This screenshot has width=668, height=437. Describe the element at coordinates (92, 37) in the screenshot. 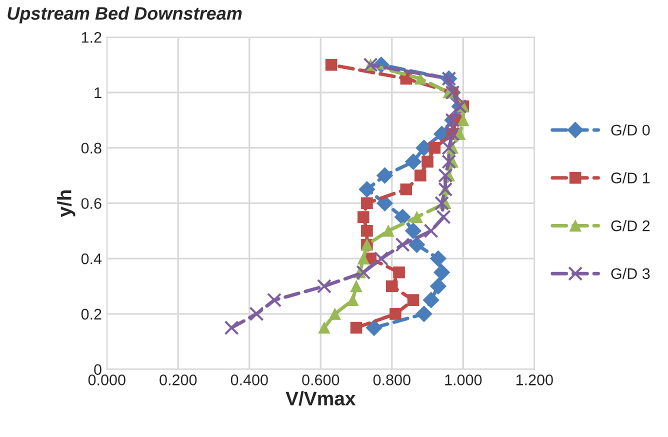

I see `y-tick-label: 1.2` at that location.